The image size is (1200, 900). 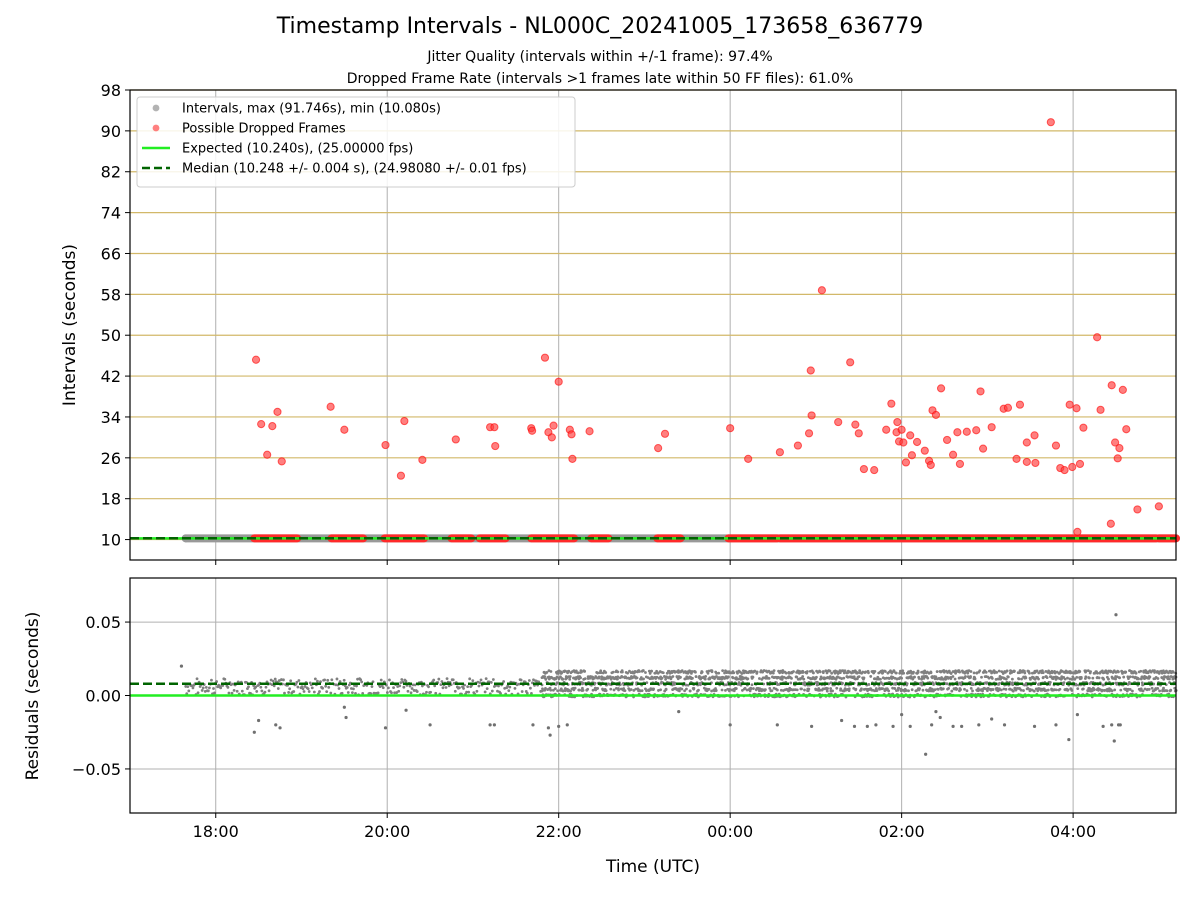 What do you see at coordinates (1048, 690) in the screenshot?
I see `residual-point-dense-1970` at bounding box center [1048, 690].